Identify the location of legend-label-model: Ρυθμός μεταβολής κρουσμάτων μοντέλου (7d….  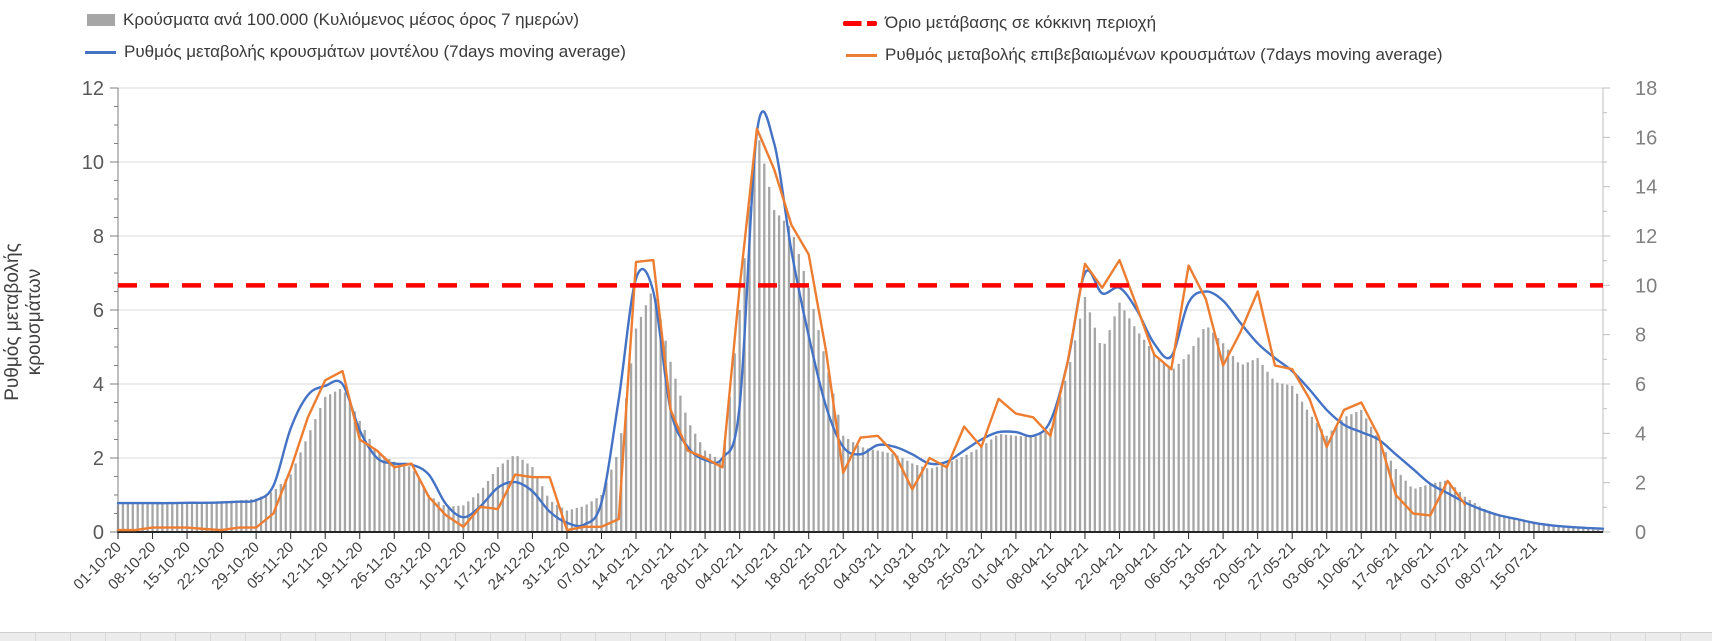
(375, 51).